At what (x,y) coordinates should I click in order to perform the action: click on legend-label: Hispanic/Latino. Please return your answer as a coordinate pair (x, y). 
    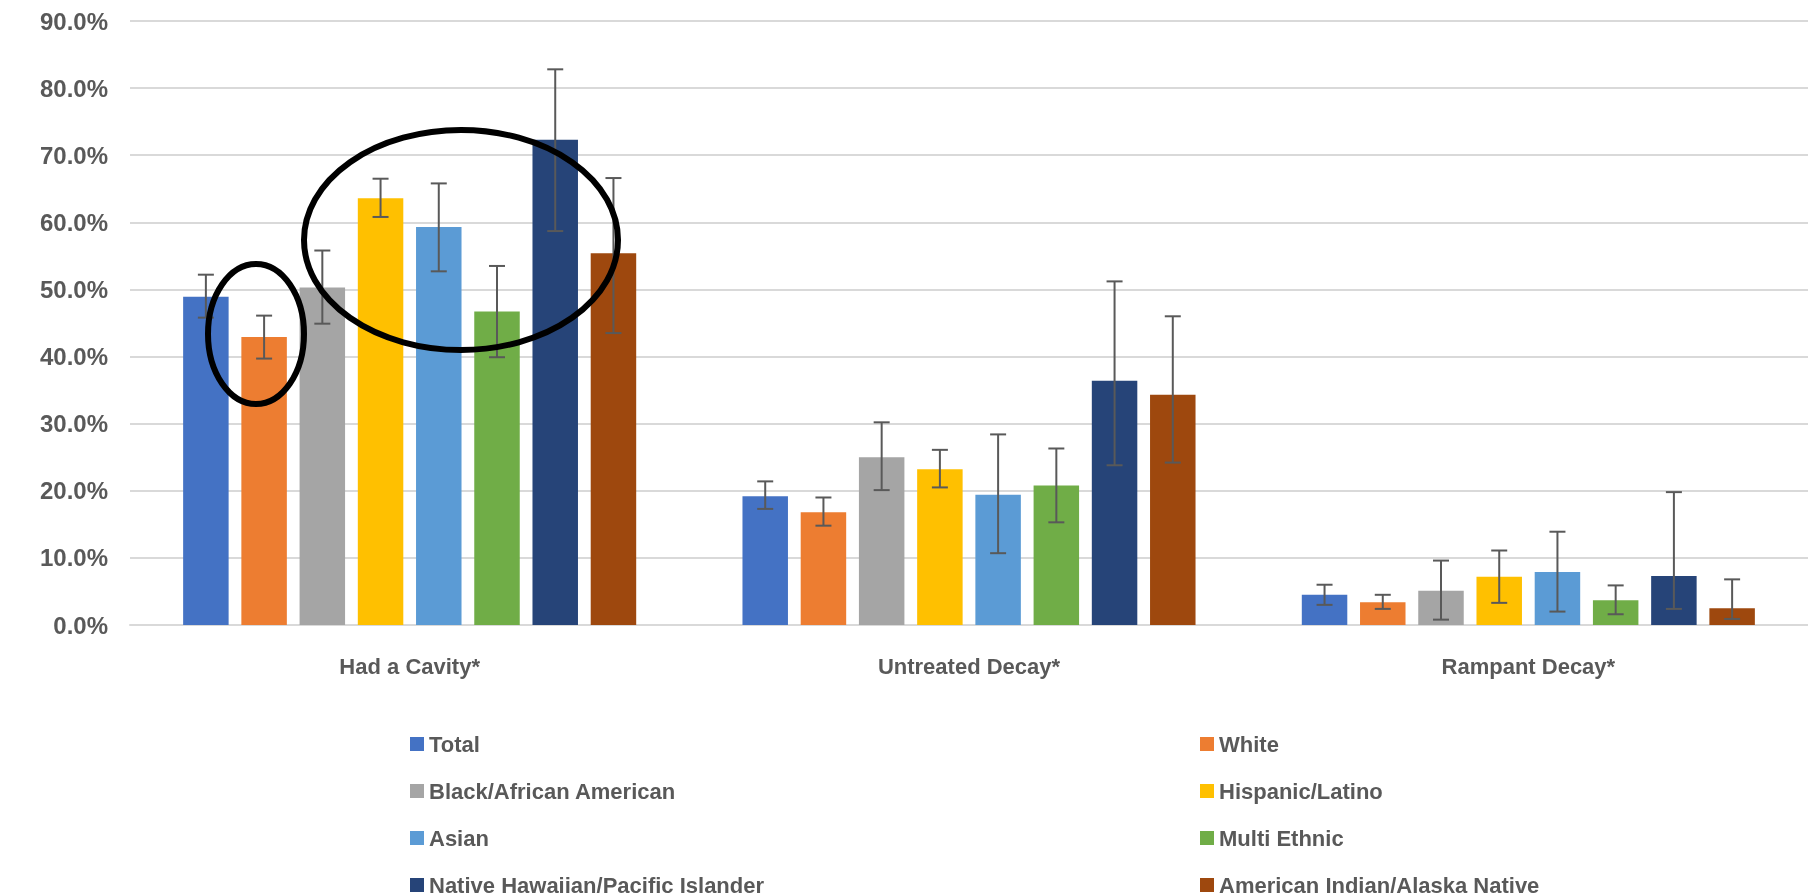
    Looking at the image, I should click on (1301, 791).